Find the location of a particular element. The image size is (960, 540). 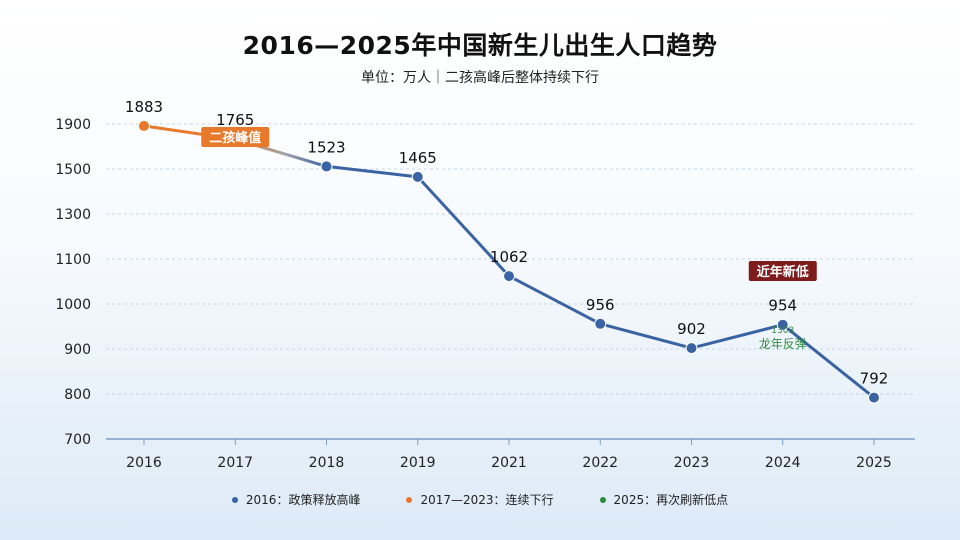

data-label: 1523 is located at coordinates (326, 147).